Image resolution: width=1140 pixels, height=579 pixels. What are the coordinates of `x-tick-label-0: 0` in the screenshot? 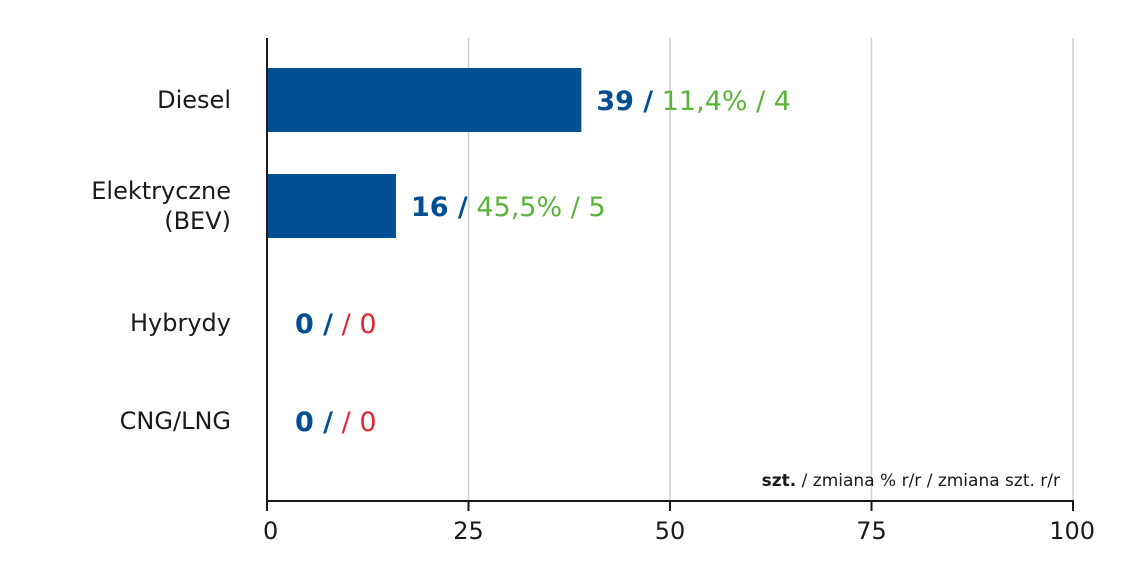 It's located at (270, 531).